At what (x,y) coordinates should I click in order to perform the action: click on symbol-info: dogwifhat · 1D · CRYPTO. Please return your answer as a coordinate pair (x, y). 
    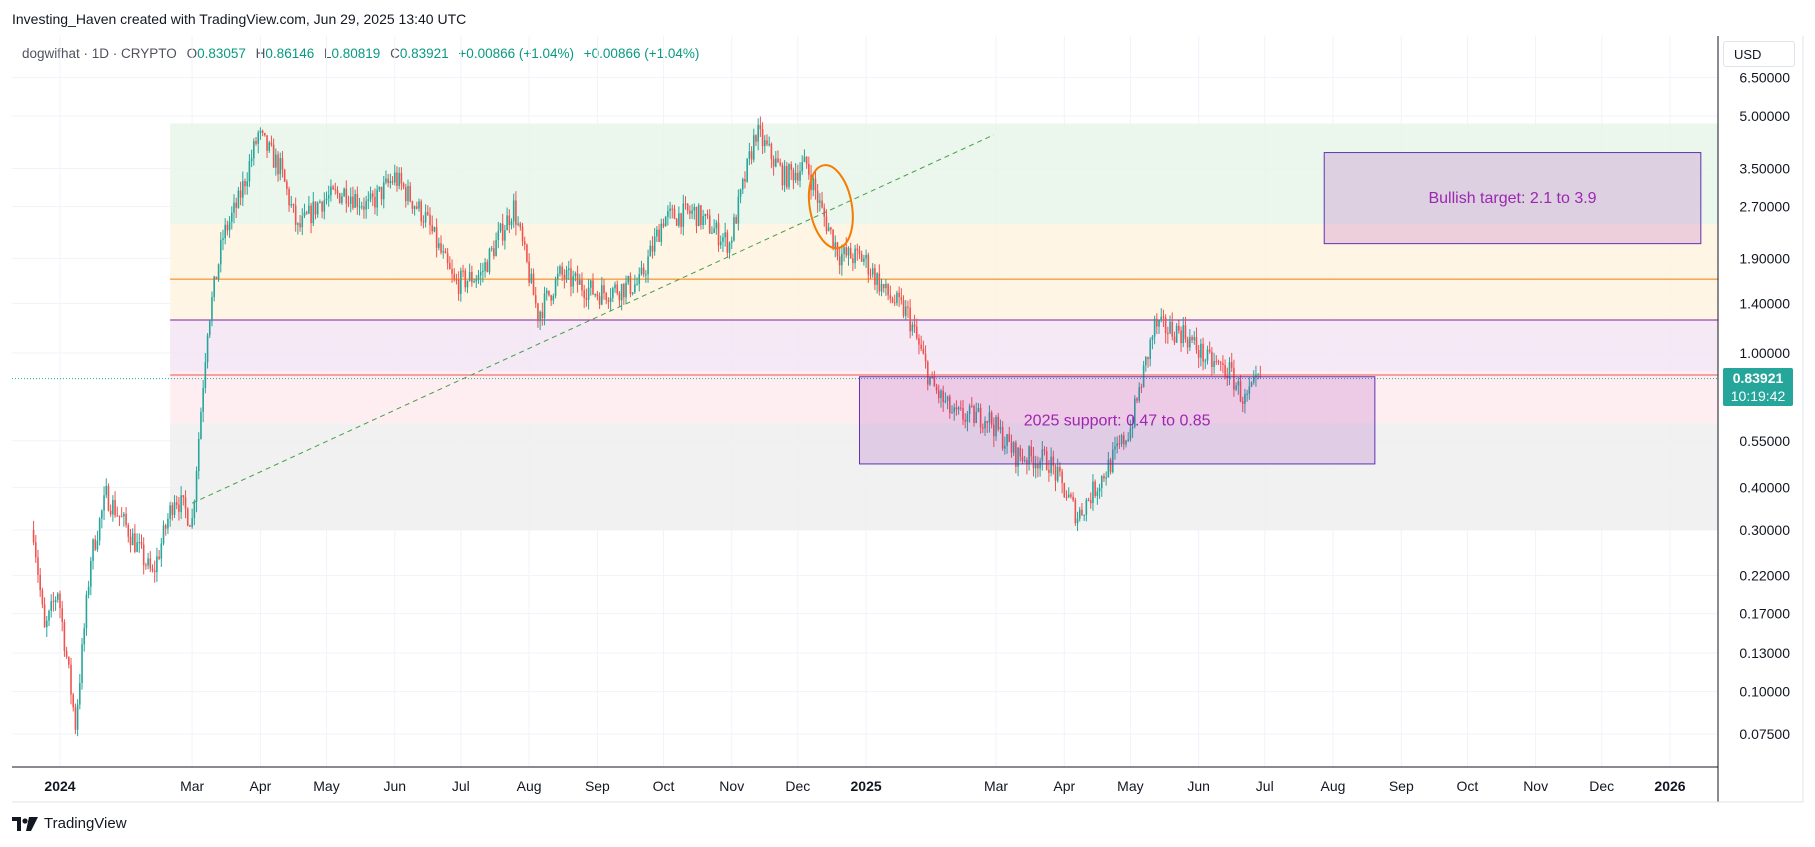
    Looking at the image, I should click on (99, 53).